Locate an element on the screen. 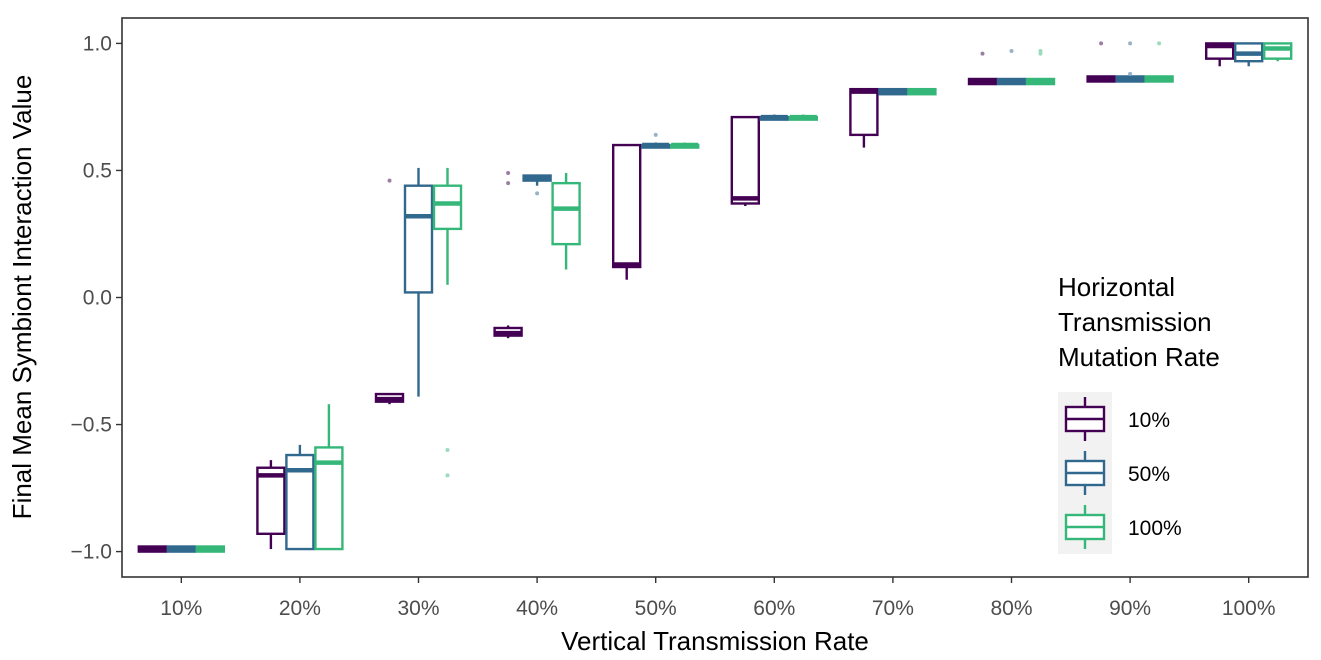 This screenshot has width=1321, height=660. y-tick-label: −0.5 is located at coordinates (91, 425).